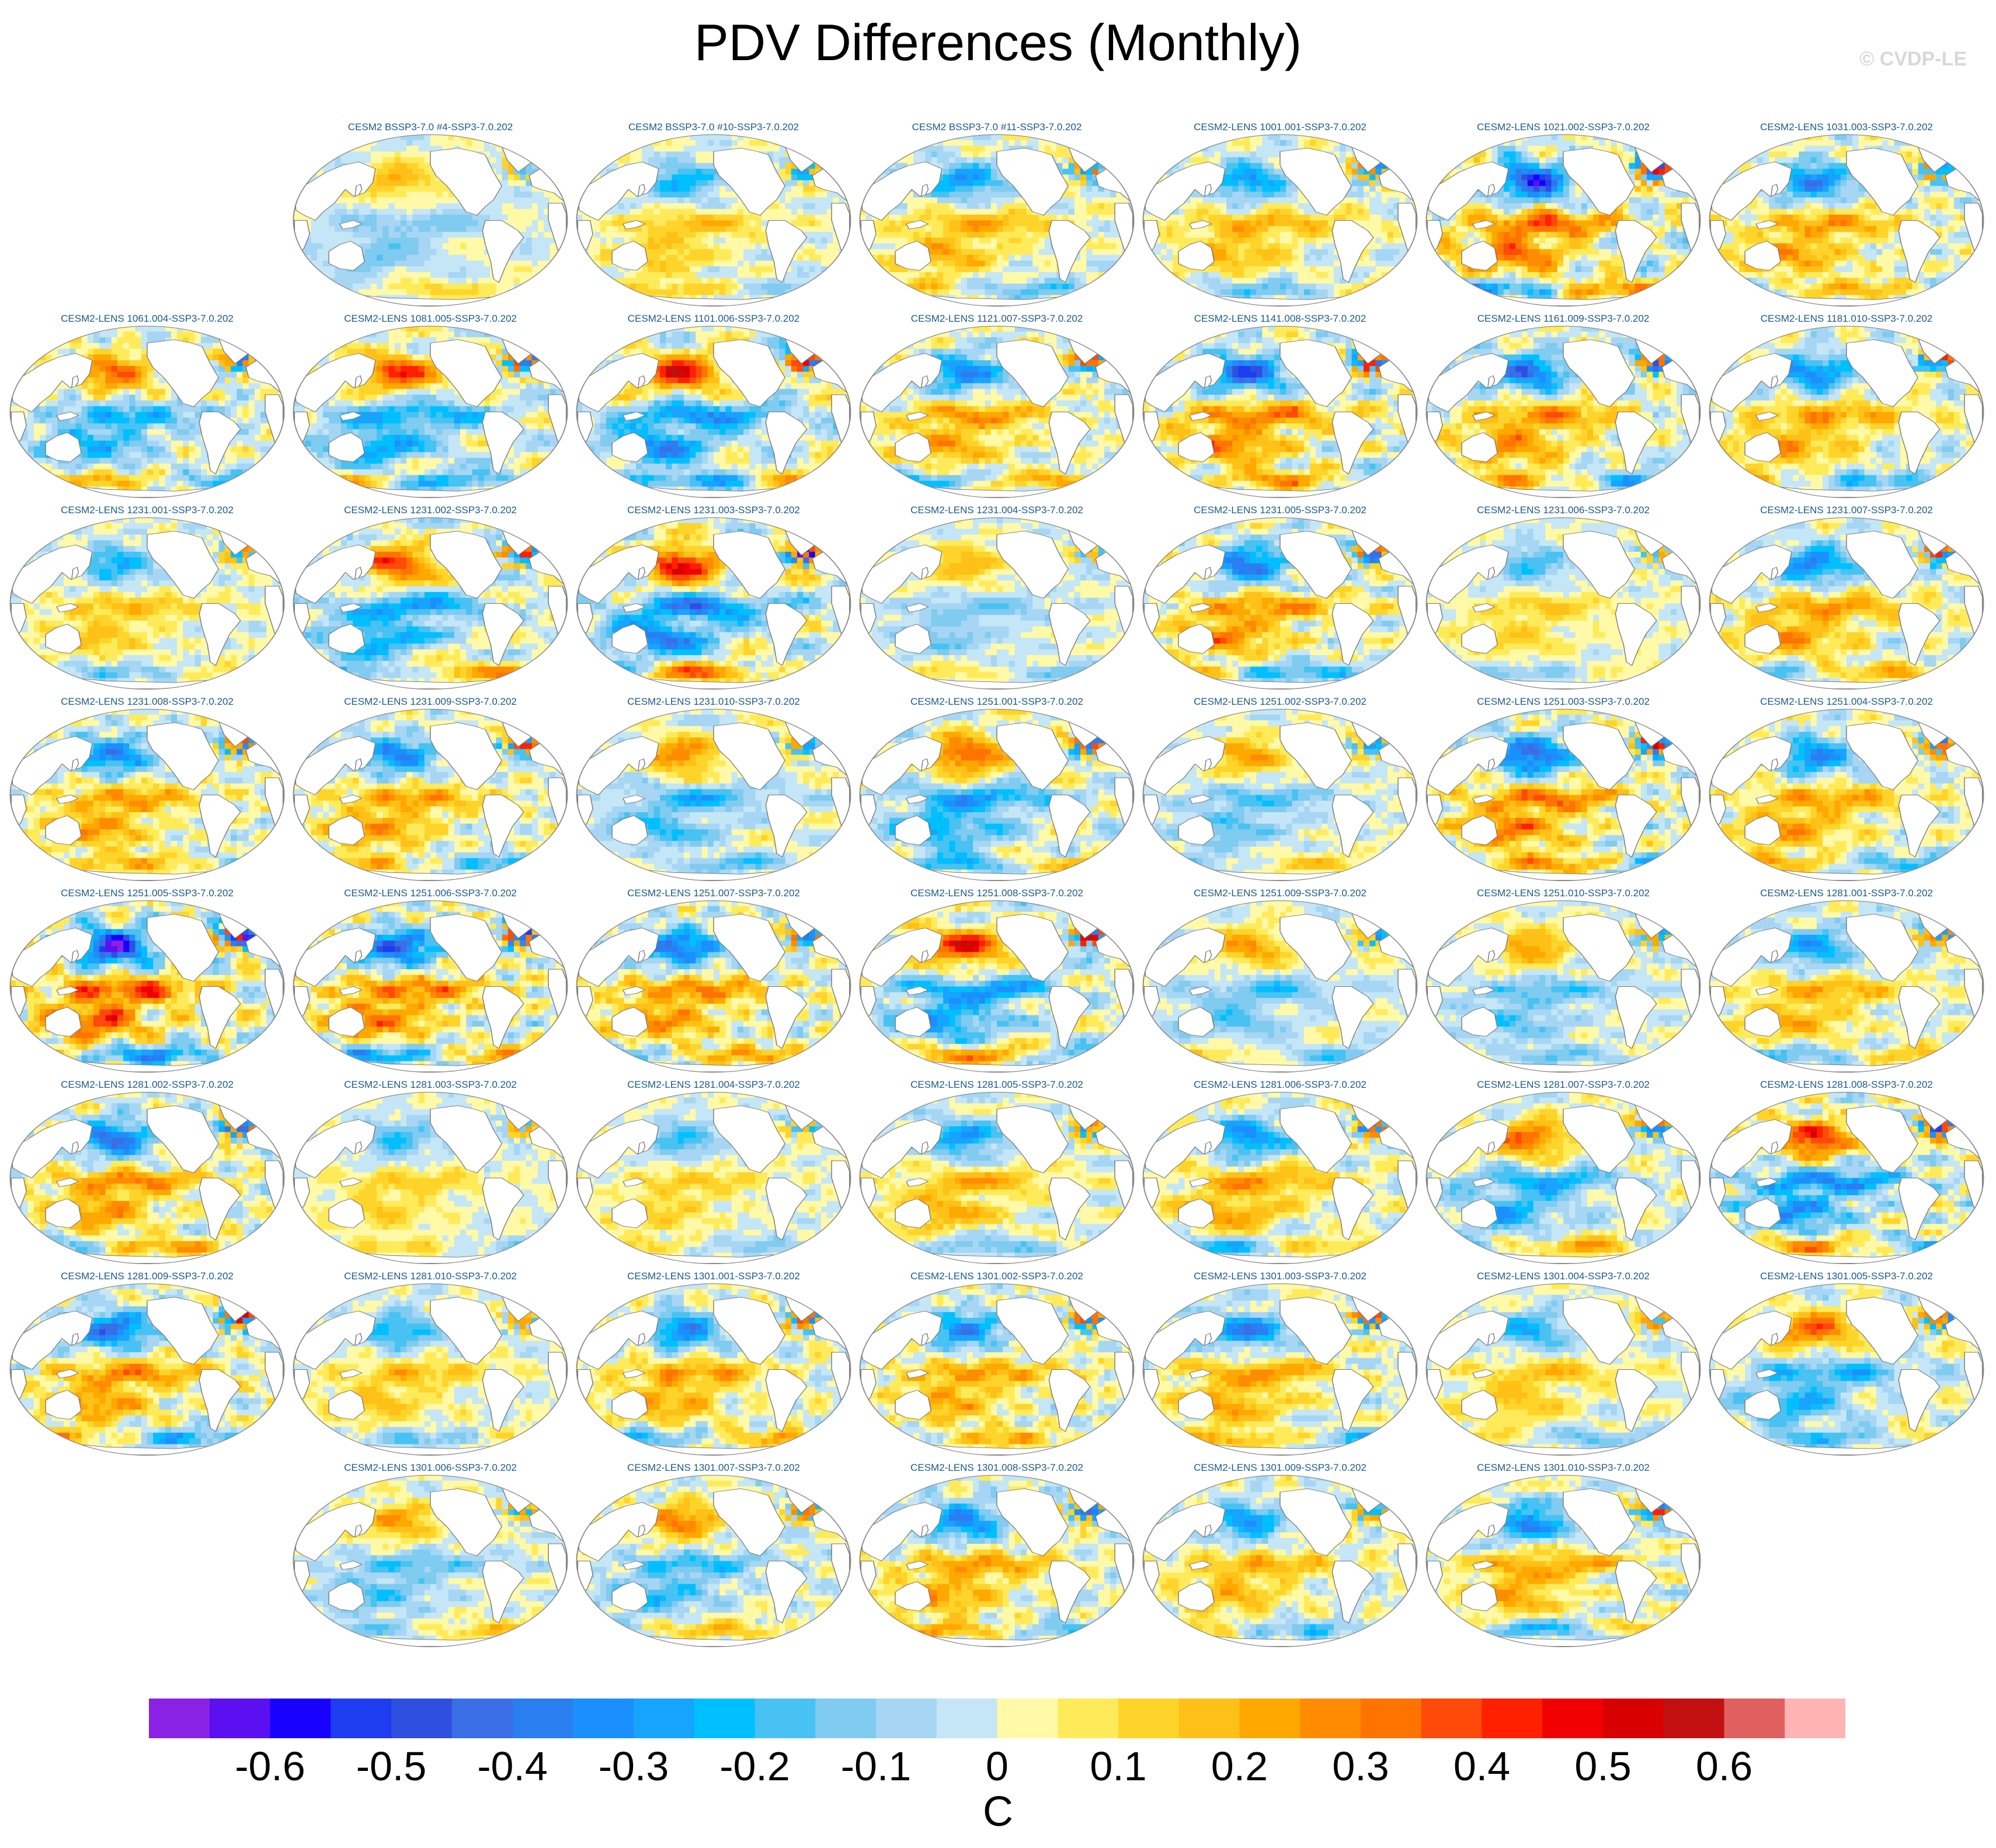 This screenshot has width=1996, height=1848. I want to click on panel-title: CESM2-LENS 1251.007-SSP3-7.0.202, so click(713, 893).